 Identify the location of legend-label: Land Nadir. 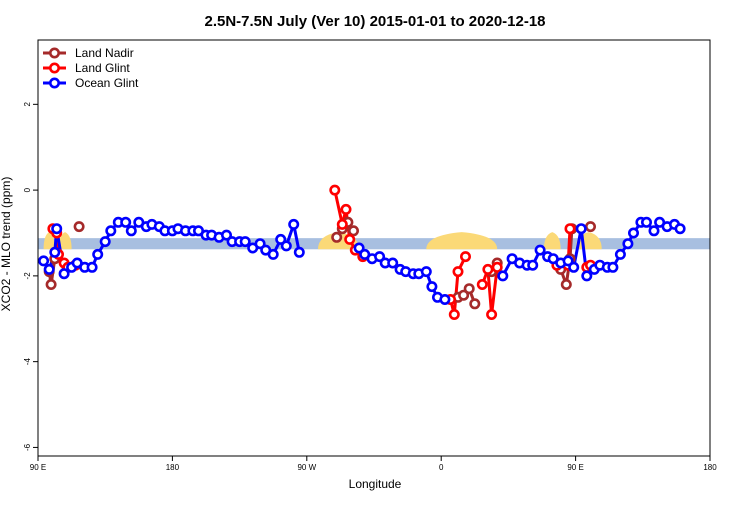
(104, 53).